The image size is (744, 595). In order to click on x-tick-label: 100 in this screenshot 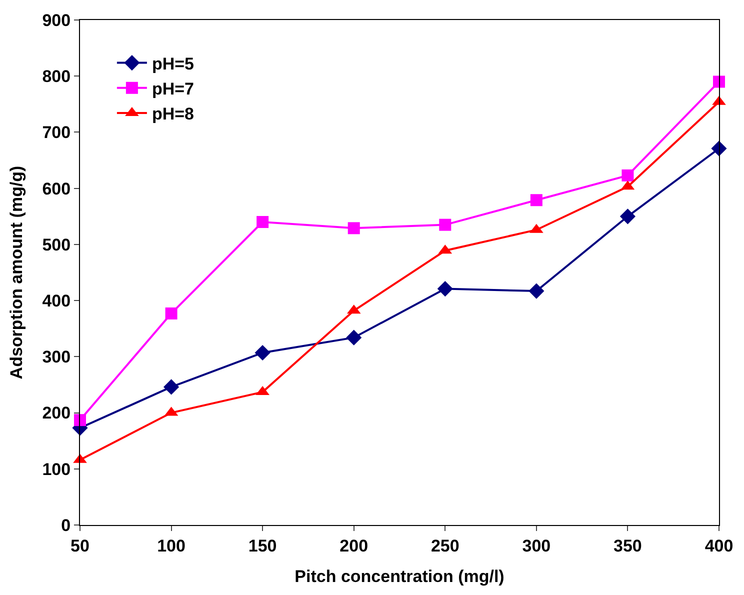, I will do `click(171, 546)`.